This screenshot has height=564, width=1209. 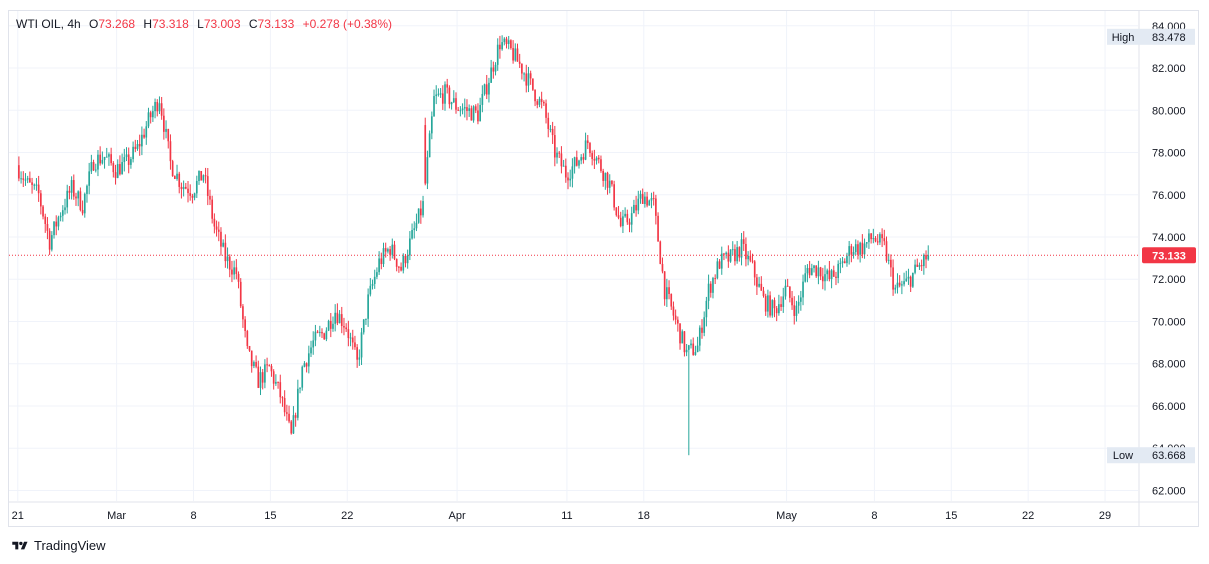 What do you see at coordinates (253, 24) in the screenshot?
I see `close-label: C` at bounding box center [253, 24].